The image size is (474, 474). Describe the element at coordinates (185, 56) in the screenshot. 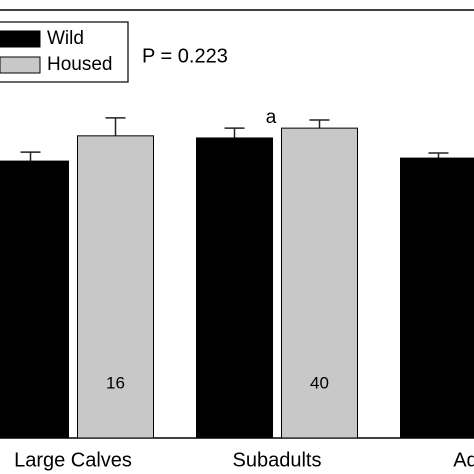

I see `p-value: P = 0.223` at that location.